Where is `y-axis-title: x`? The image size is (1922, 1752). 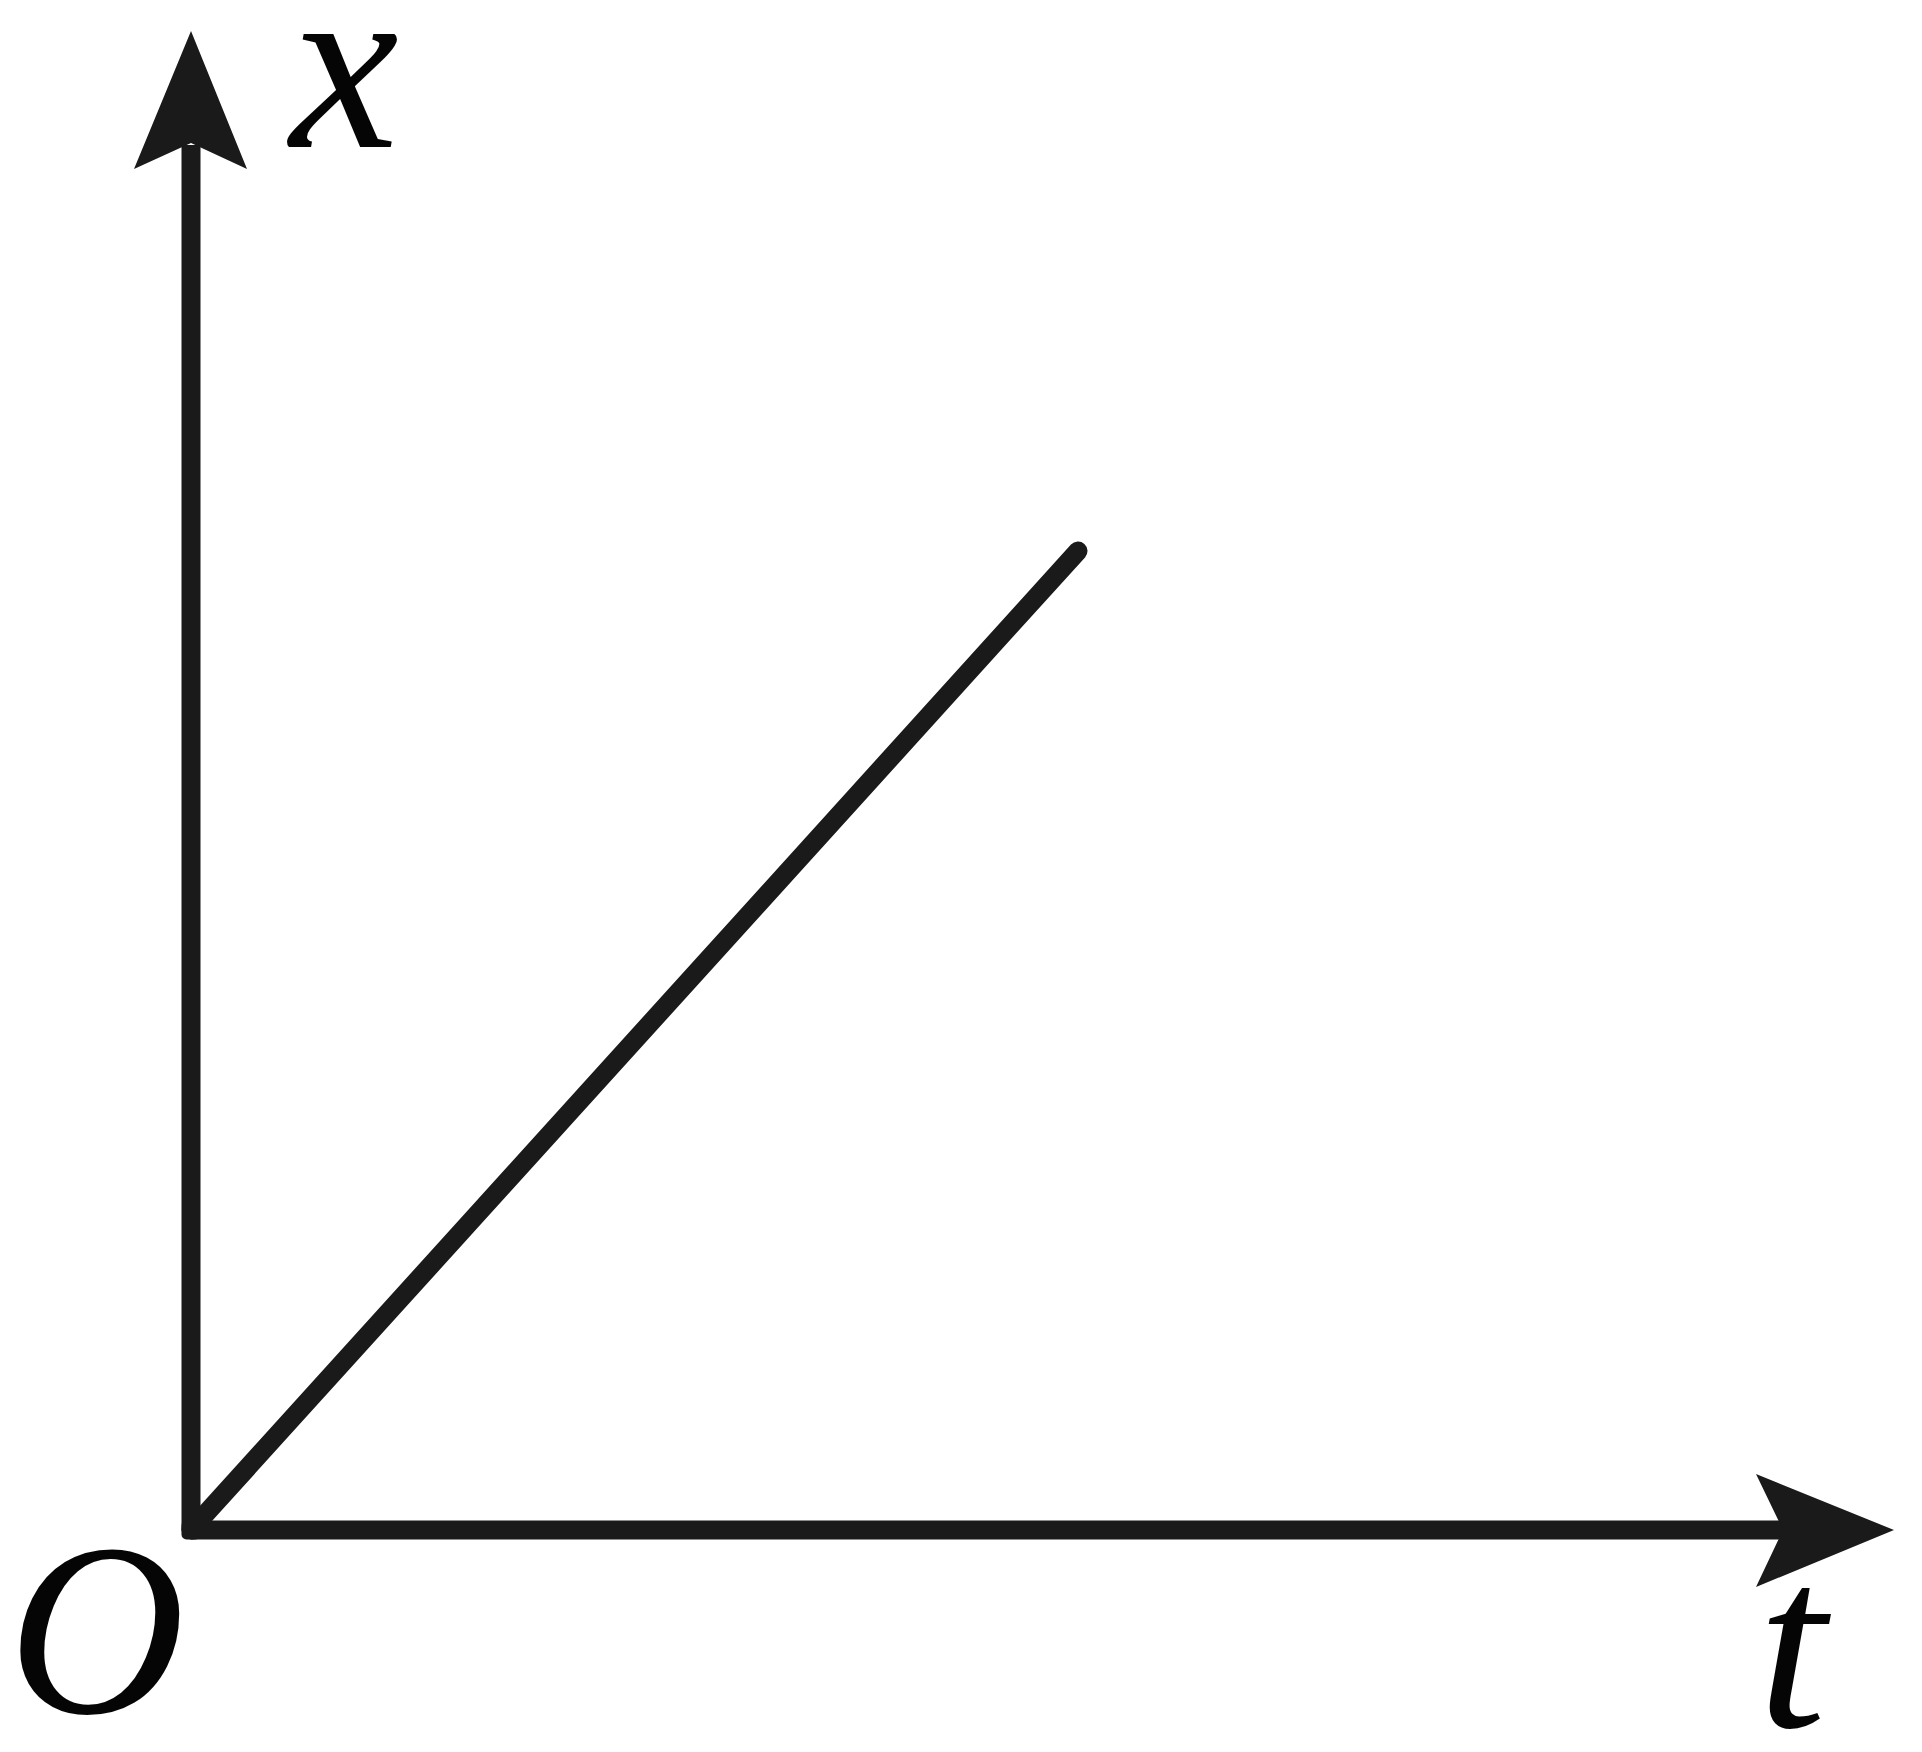
y-axis-title: x is located at coordinates (343, 100).